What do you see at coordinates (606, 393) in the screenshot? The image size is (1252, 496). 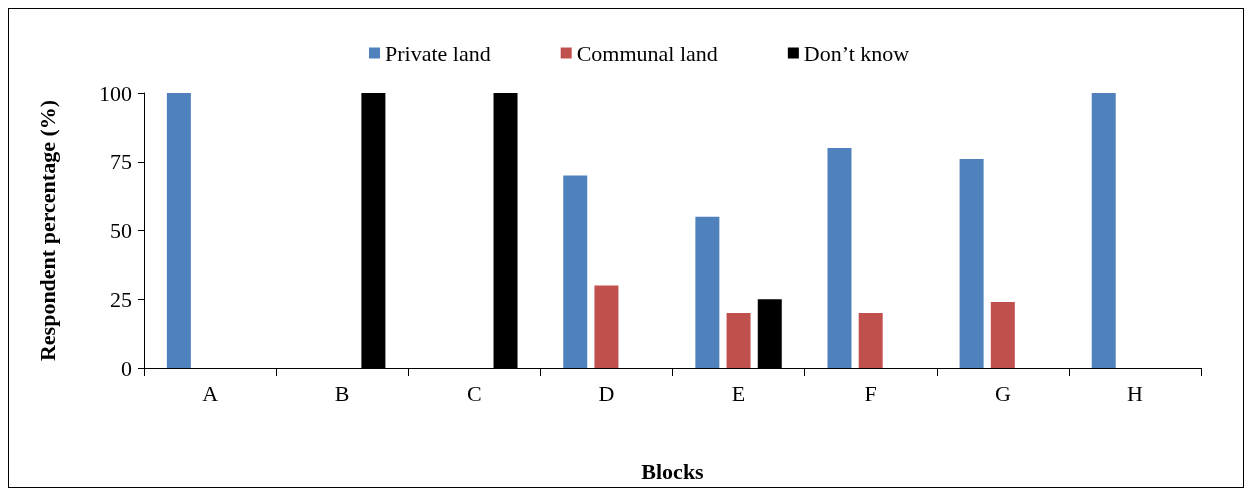 I see `x-tick-label: D` at bounding box center [606, 393].